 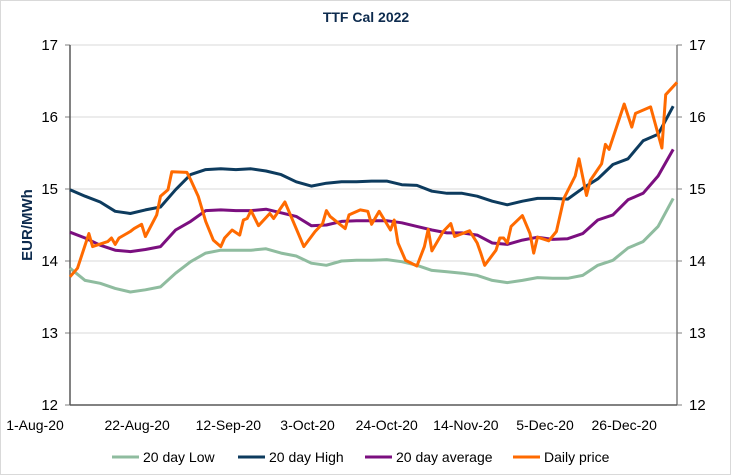 What do you see at coordinates (697, 405) in the screenshot?
I see `y-tick-label-right: 12` at bounding box center [697, 405].